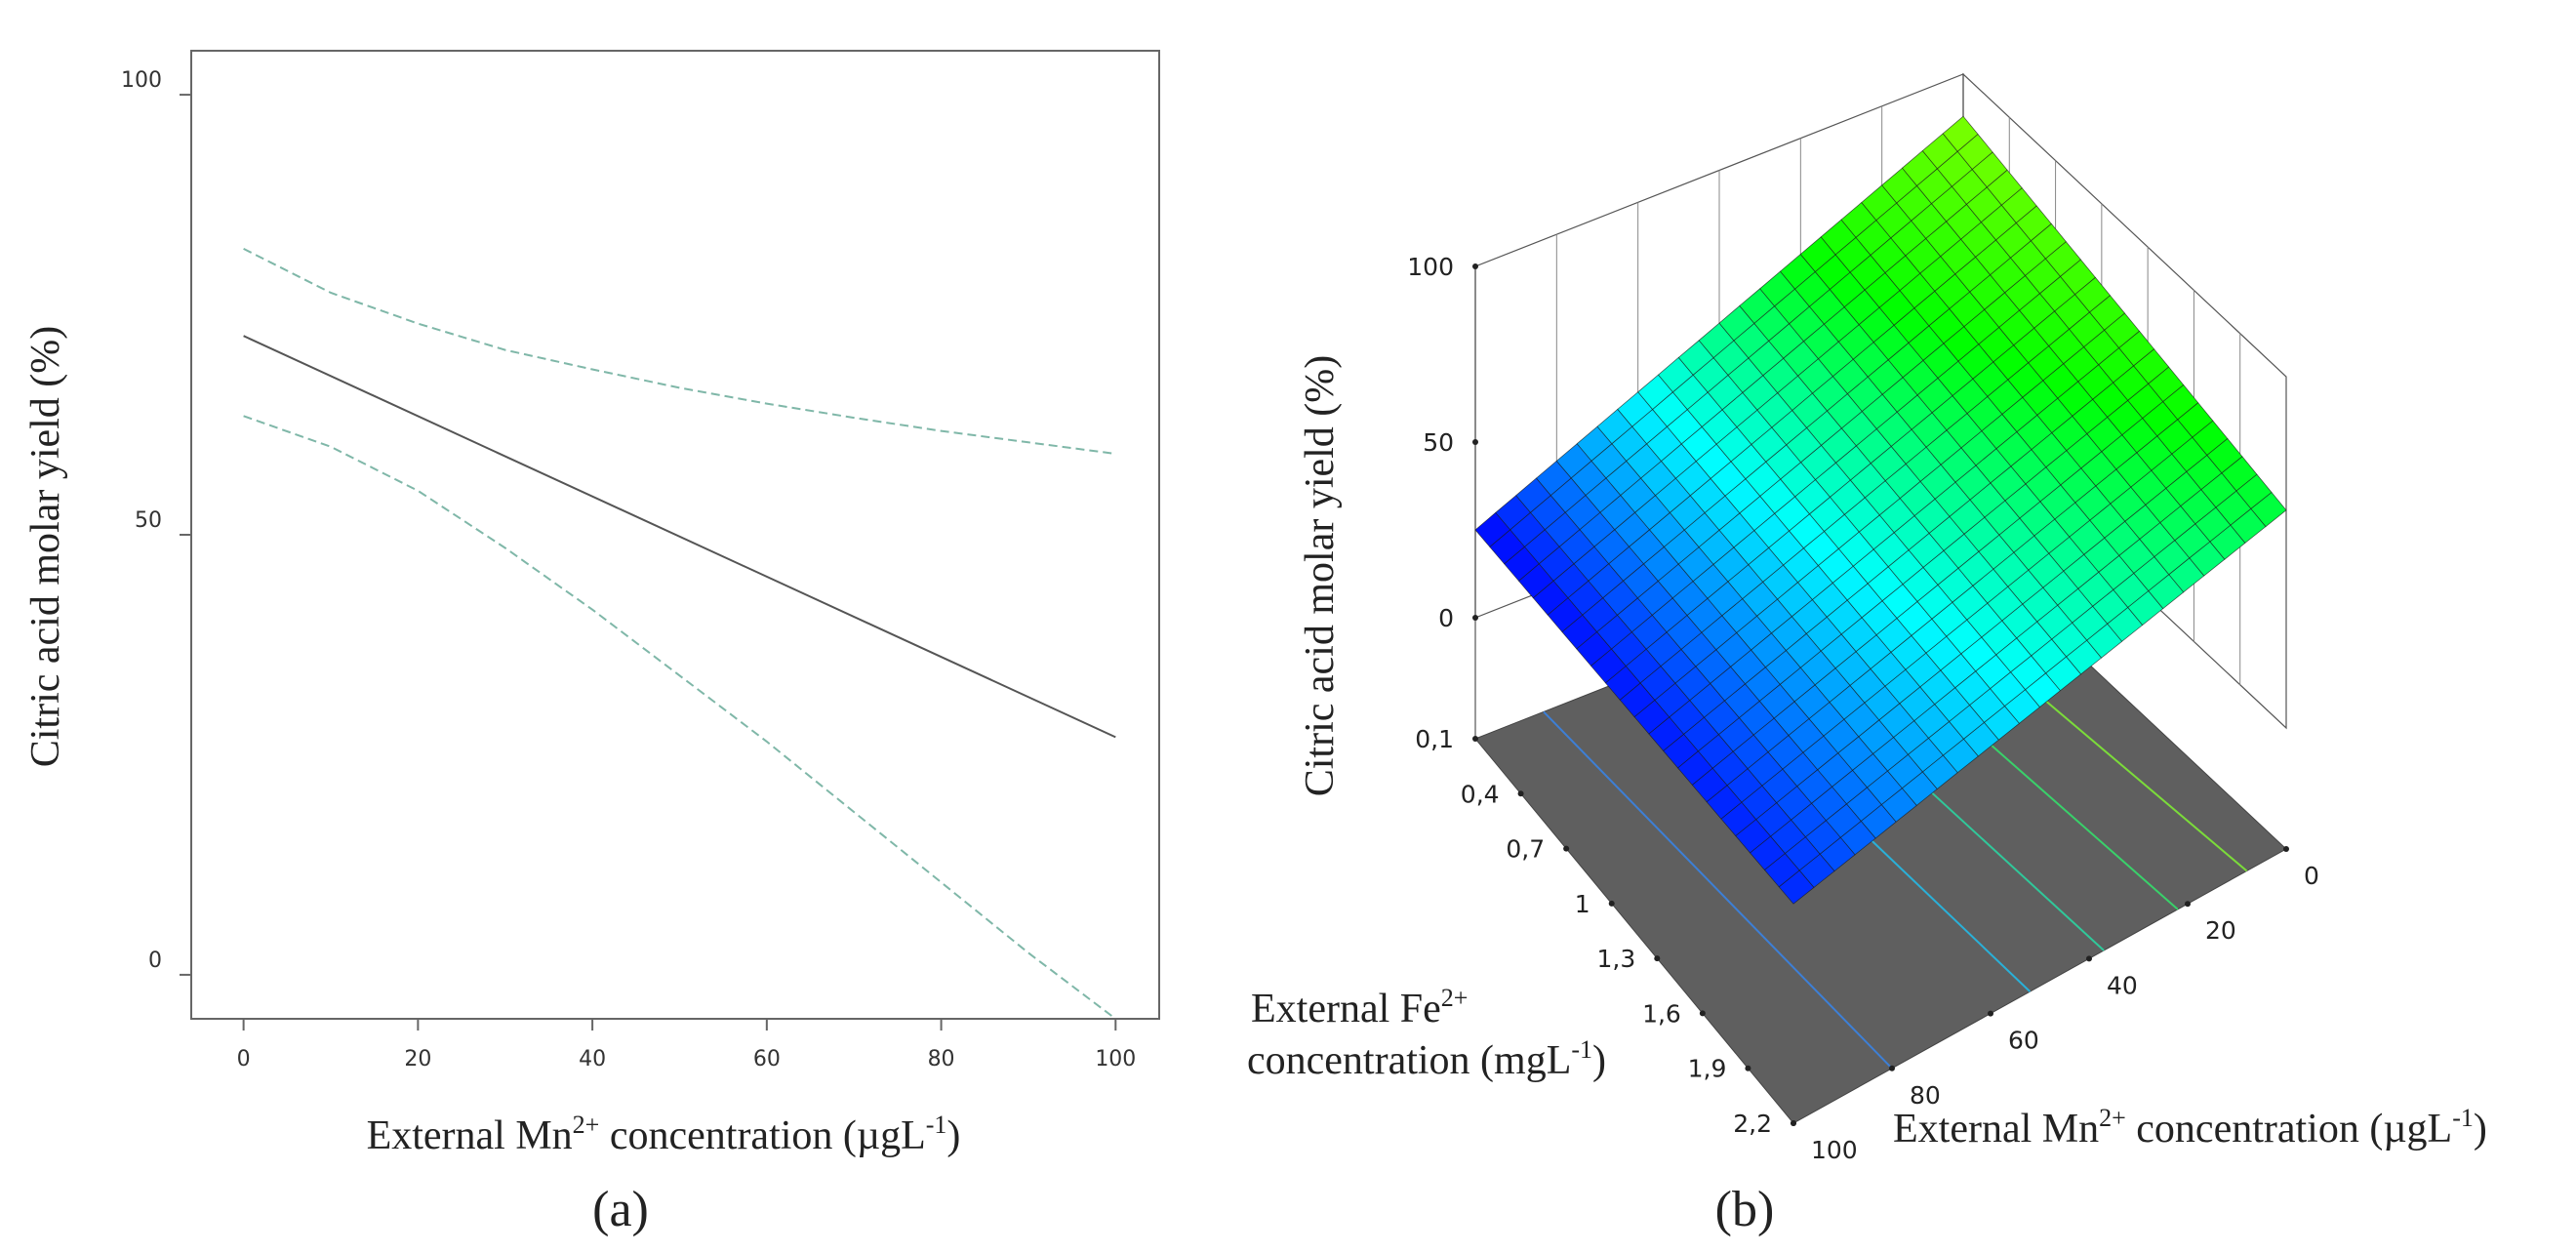 The width and height of the screenshot is (2576, 1253). Describe the element at coordinates (1480, 794) in the screenshot. I see `fe-tick-label: 0,4` at that location.